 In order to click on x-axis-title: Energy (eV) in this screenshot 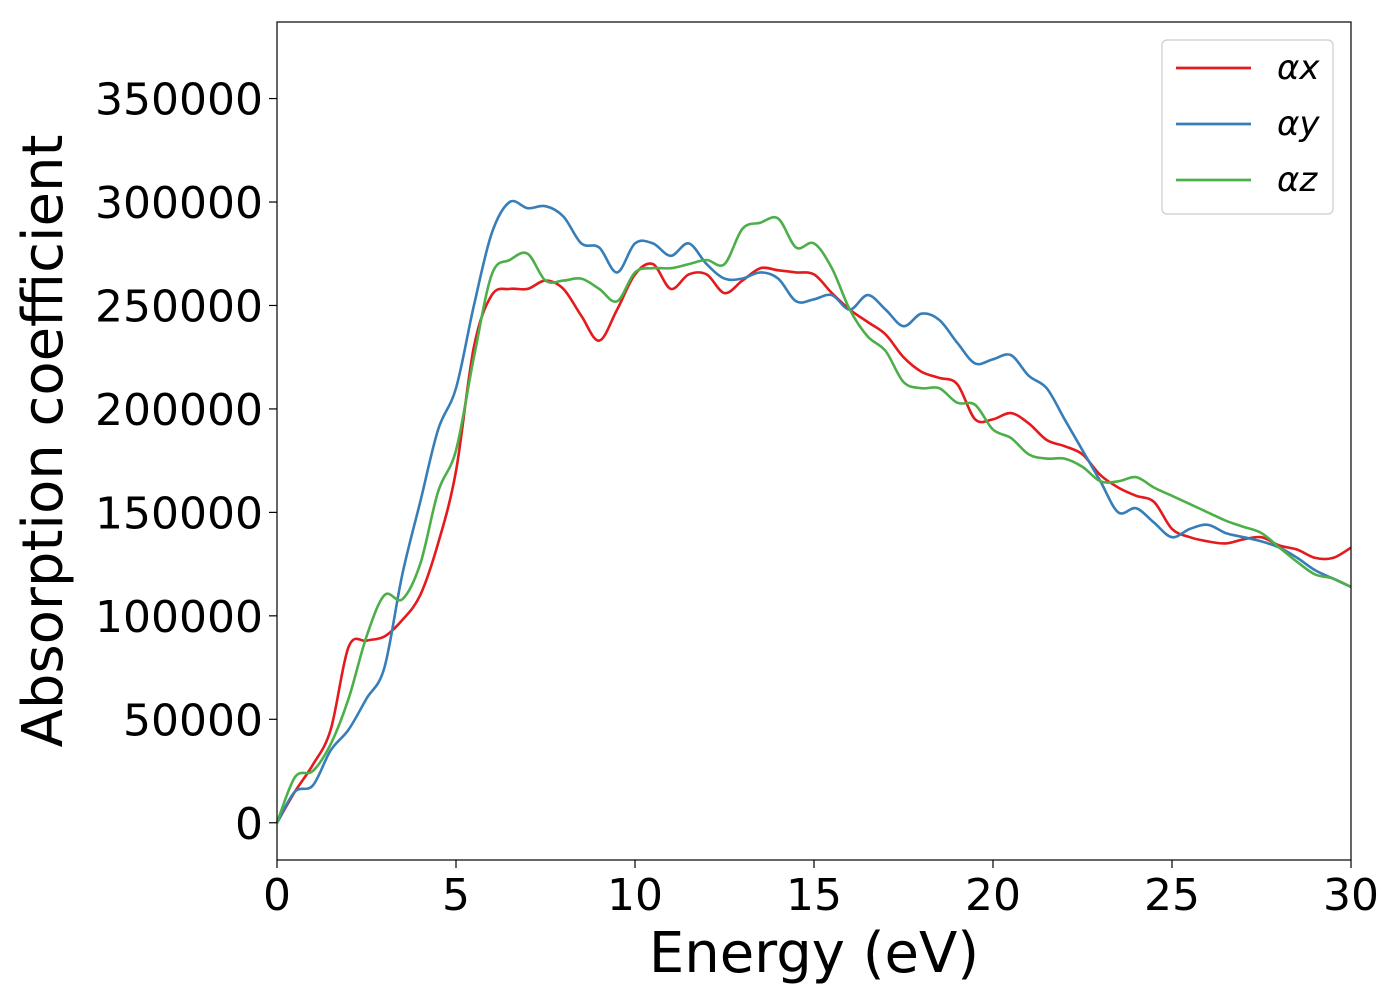, I will do `click(814, 953)`.